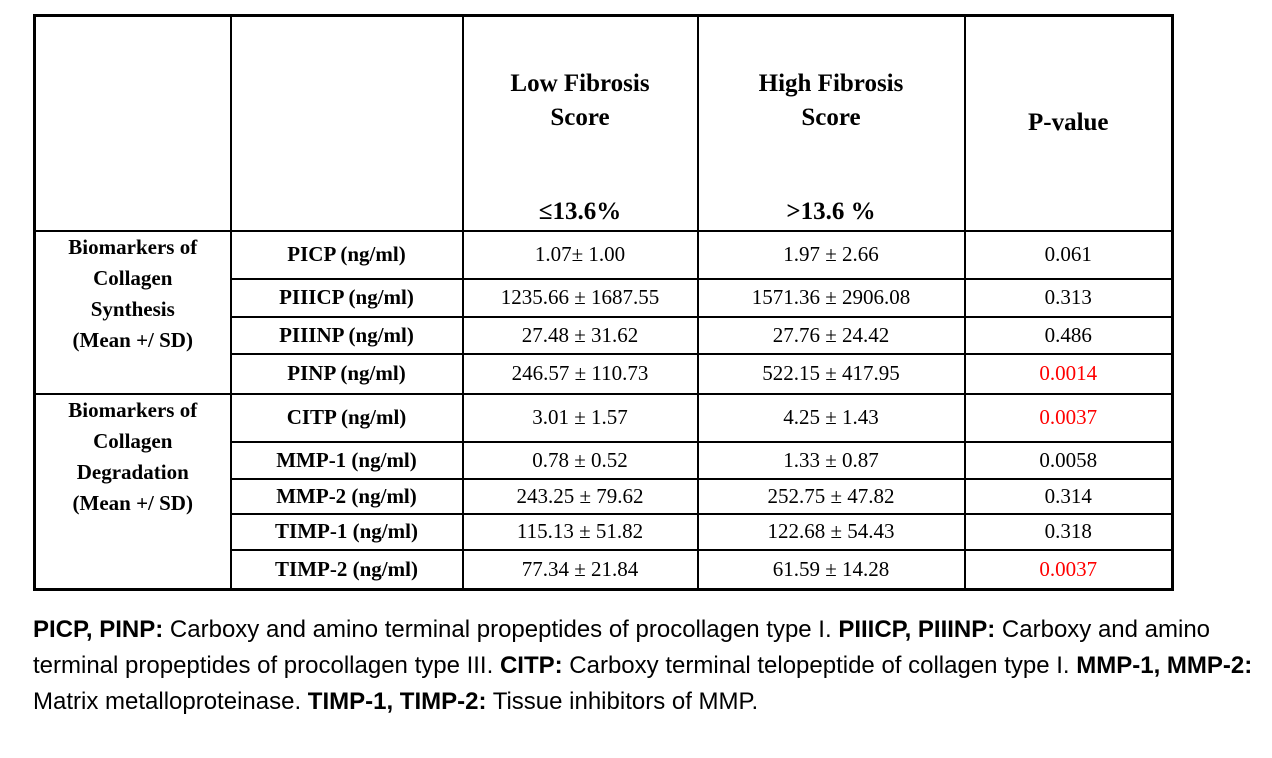 Image resolution: width=1272 pixels, height=758 pixels. What do you see at coordinates (1068, 460) in the screenshot?
I see `p-value-cell: 0.0058` at bounding box center [1068, 460].